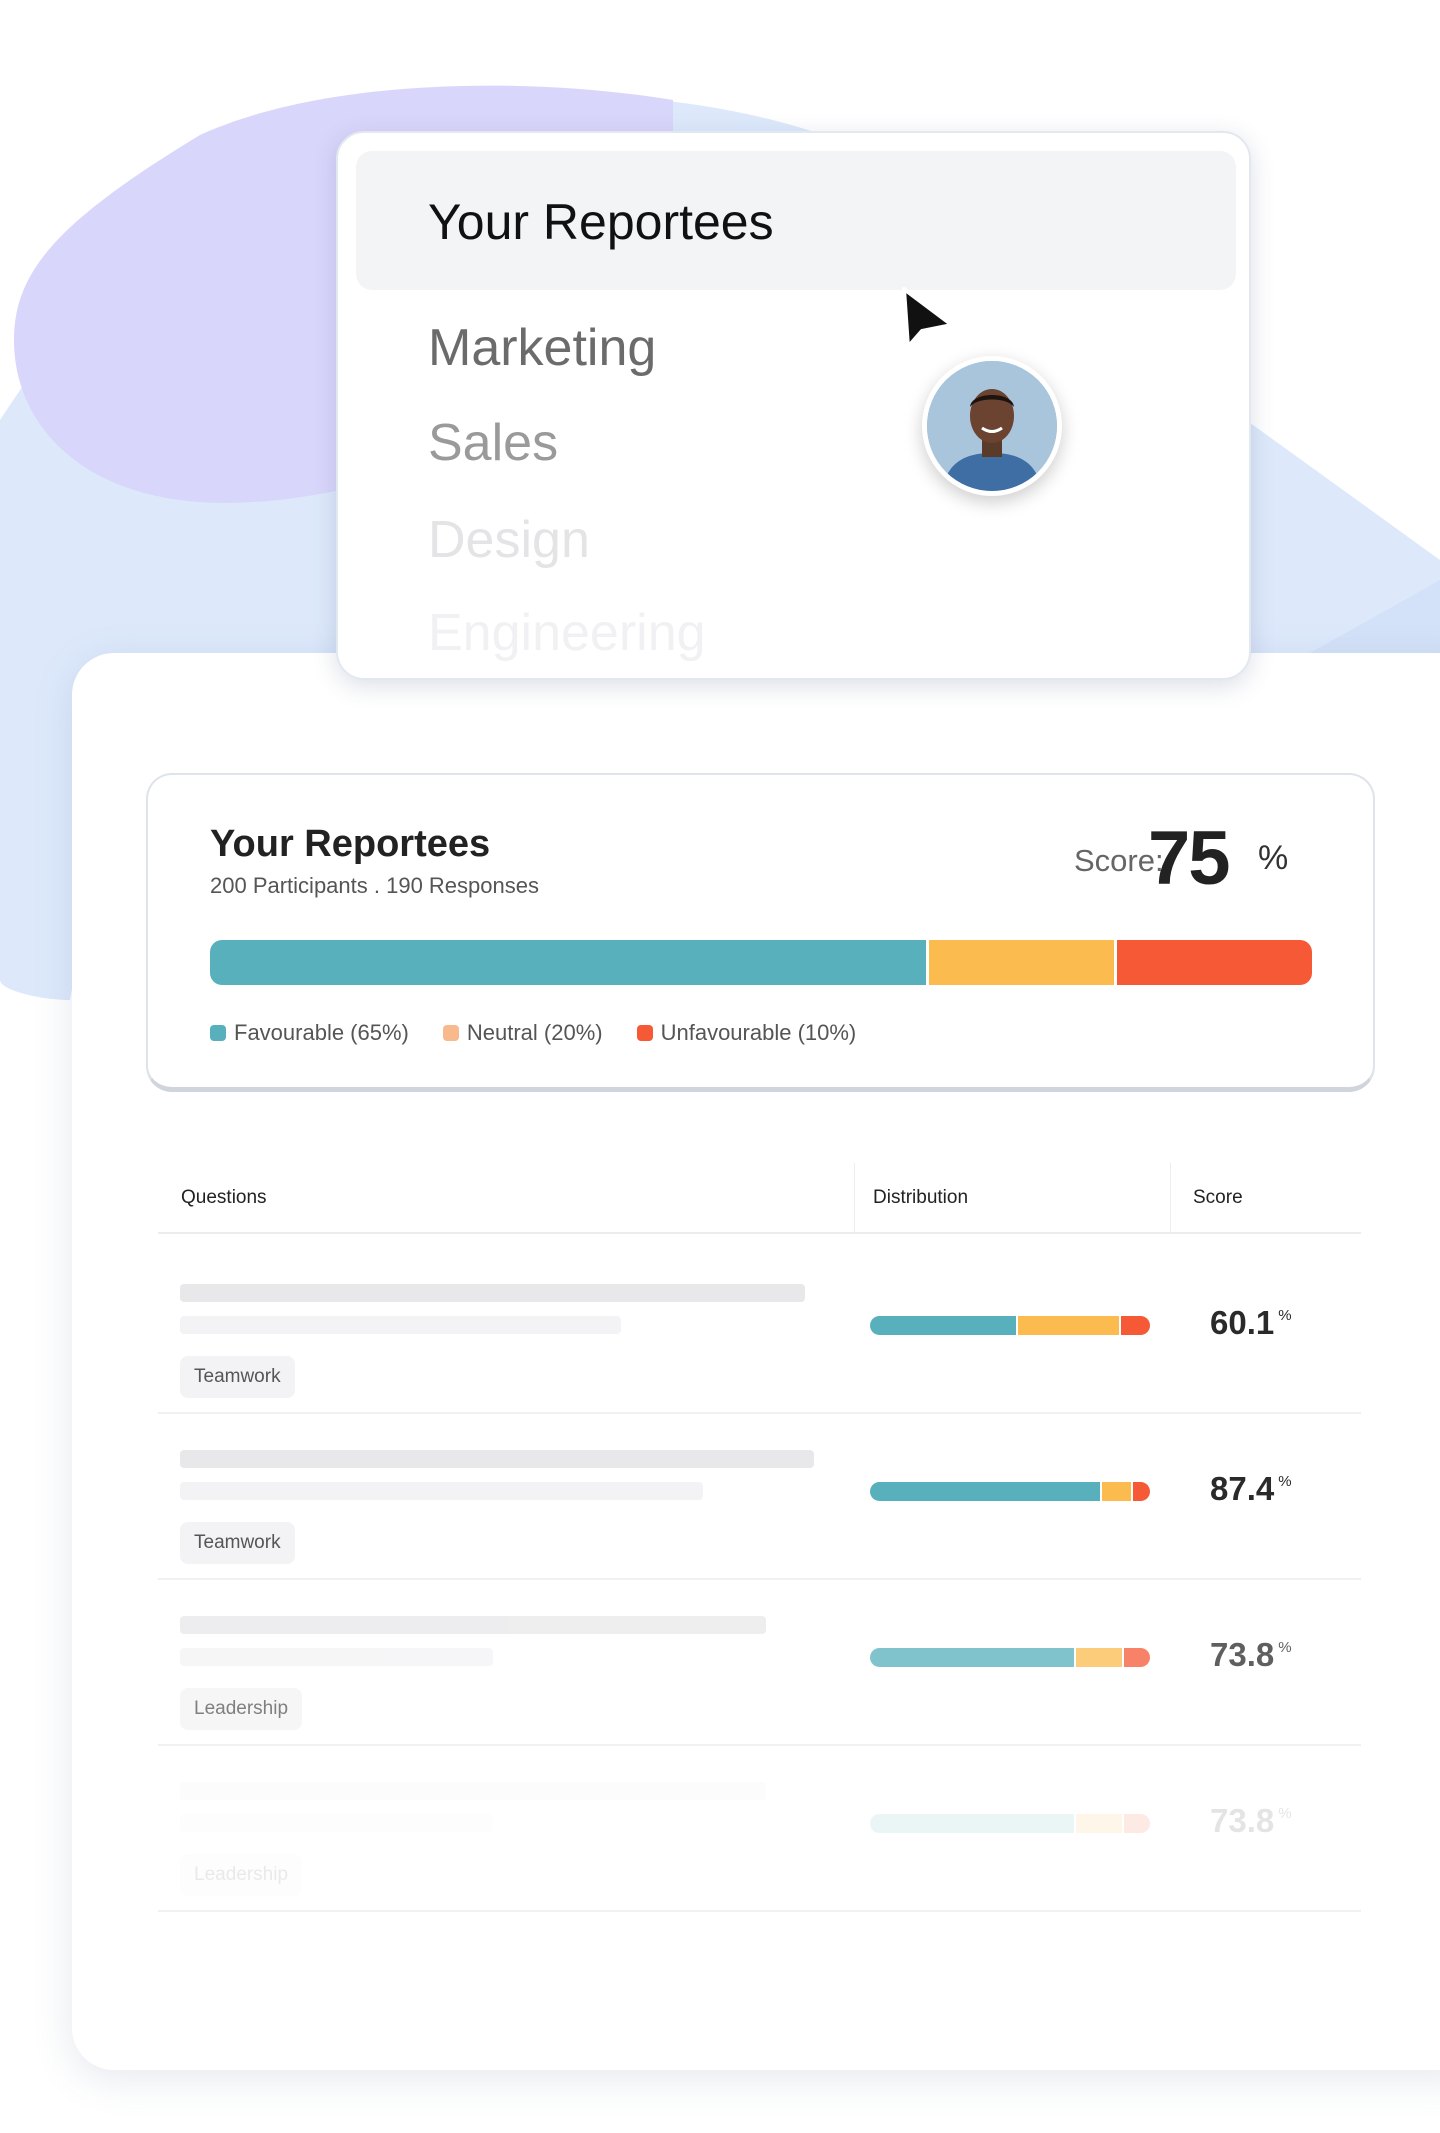 The image size is (1440, 2133). I want to click on legend-item: Favourable (65%), so click(309, 1033).